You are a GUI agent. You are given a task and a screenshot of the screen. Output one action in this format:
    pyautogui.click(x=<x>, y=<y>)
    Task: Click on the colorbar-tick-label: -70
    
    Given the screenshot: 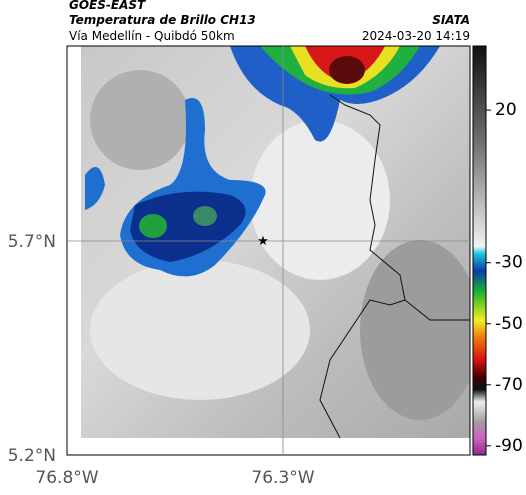 What is the action you would take?
    pyautogui.click(x=509, y=385)
    